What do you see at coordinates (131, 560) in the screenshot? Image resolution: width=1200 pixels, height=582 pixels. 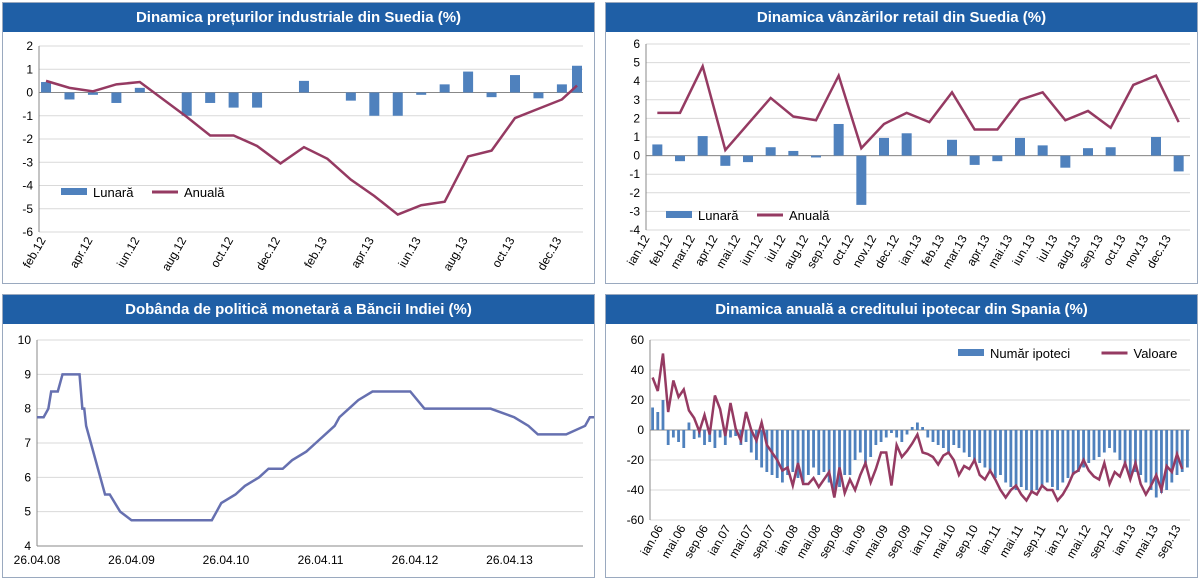 I see `x-tick-label: 26.04.09` at bounding box center [131, 560].